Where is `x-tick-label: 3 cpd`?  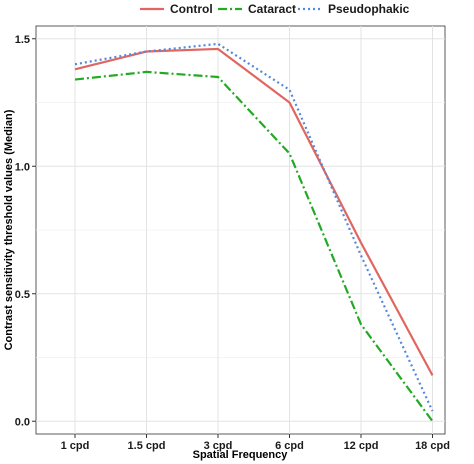
x-tick-label: 3 cpd is located at coordinates (218, 446).